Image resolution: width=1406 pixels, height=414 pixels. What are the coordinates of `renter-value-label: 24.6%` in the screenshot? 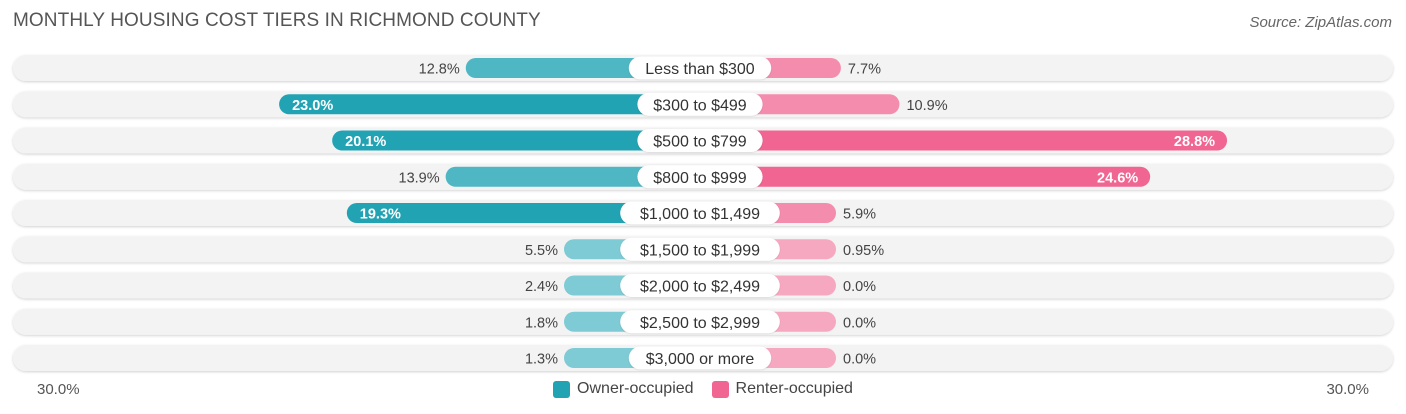 It's located at (1117, 178).